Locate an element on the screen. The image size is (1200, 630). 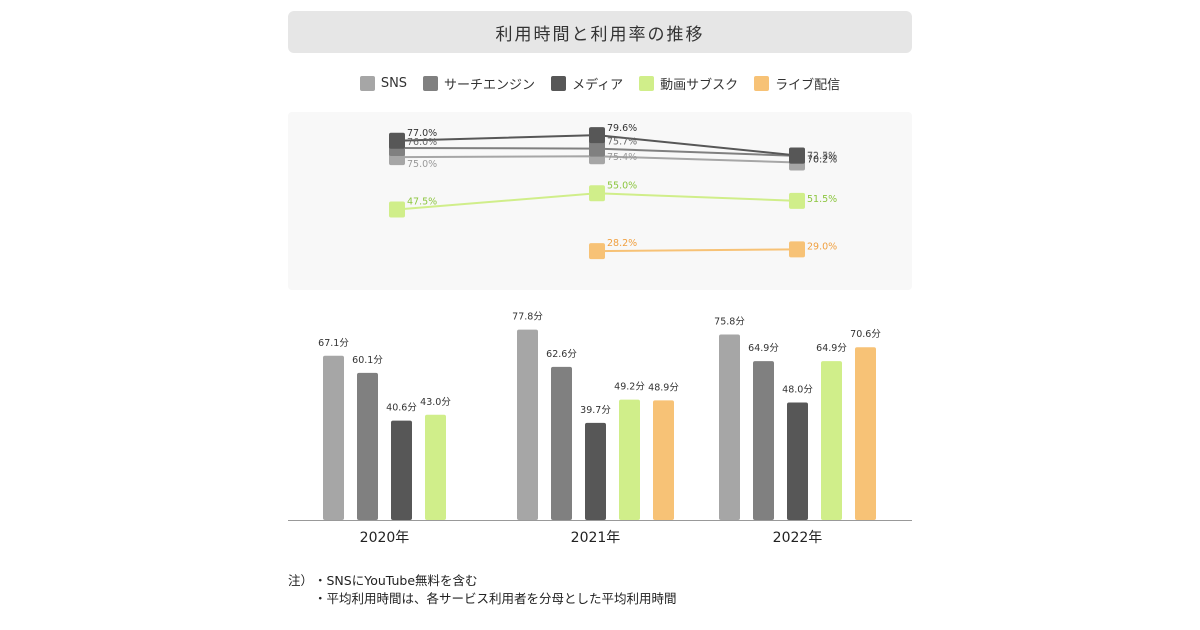
line-label-video-subscription-0: 47.5% is located at coordinates (422, 201).